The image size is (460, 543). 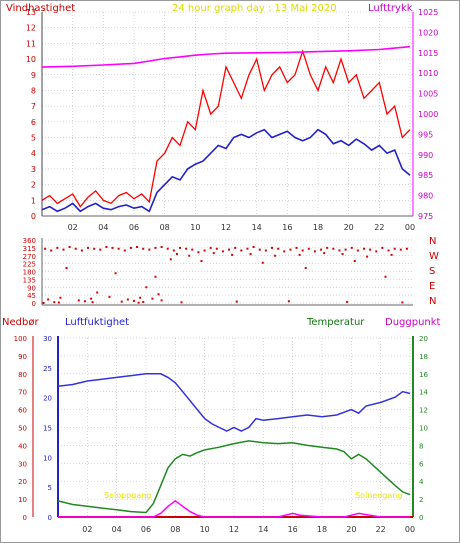 I want to click on temperature-tick-label: 18, so click(x=423, y=357).